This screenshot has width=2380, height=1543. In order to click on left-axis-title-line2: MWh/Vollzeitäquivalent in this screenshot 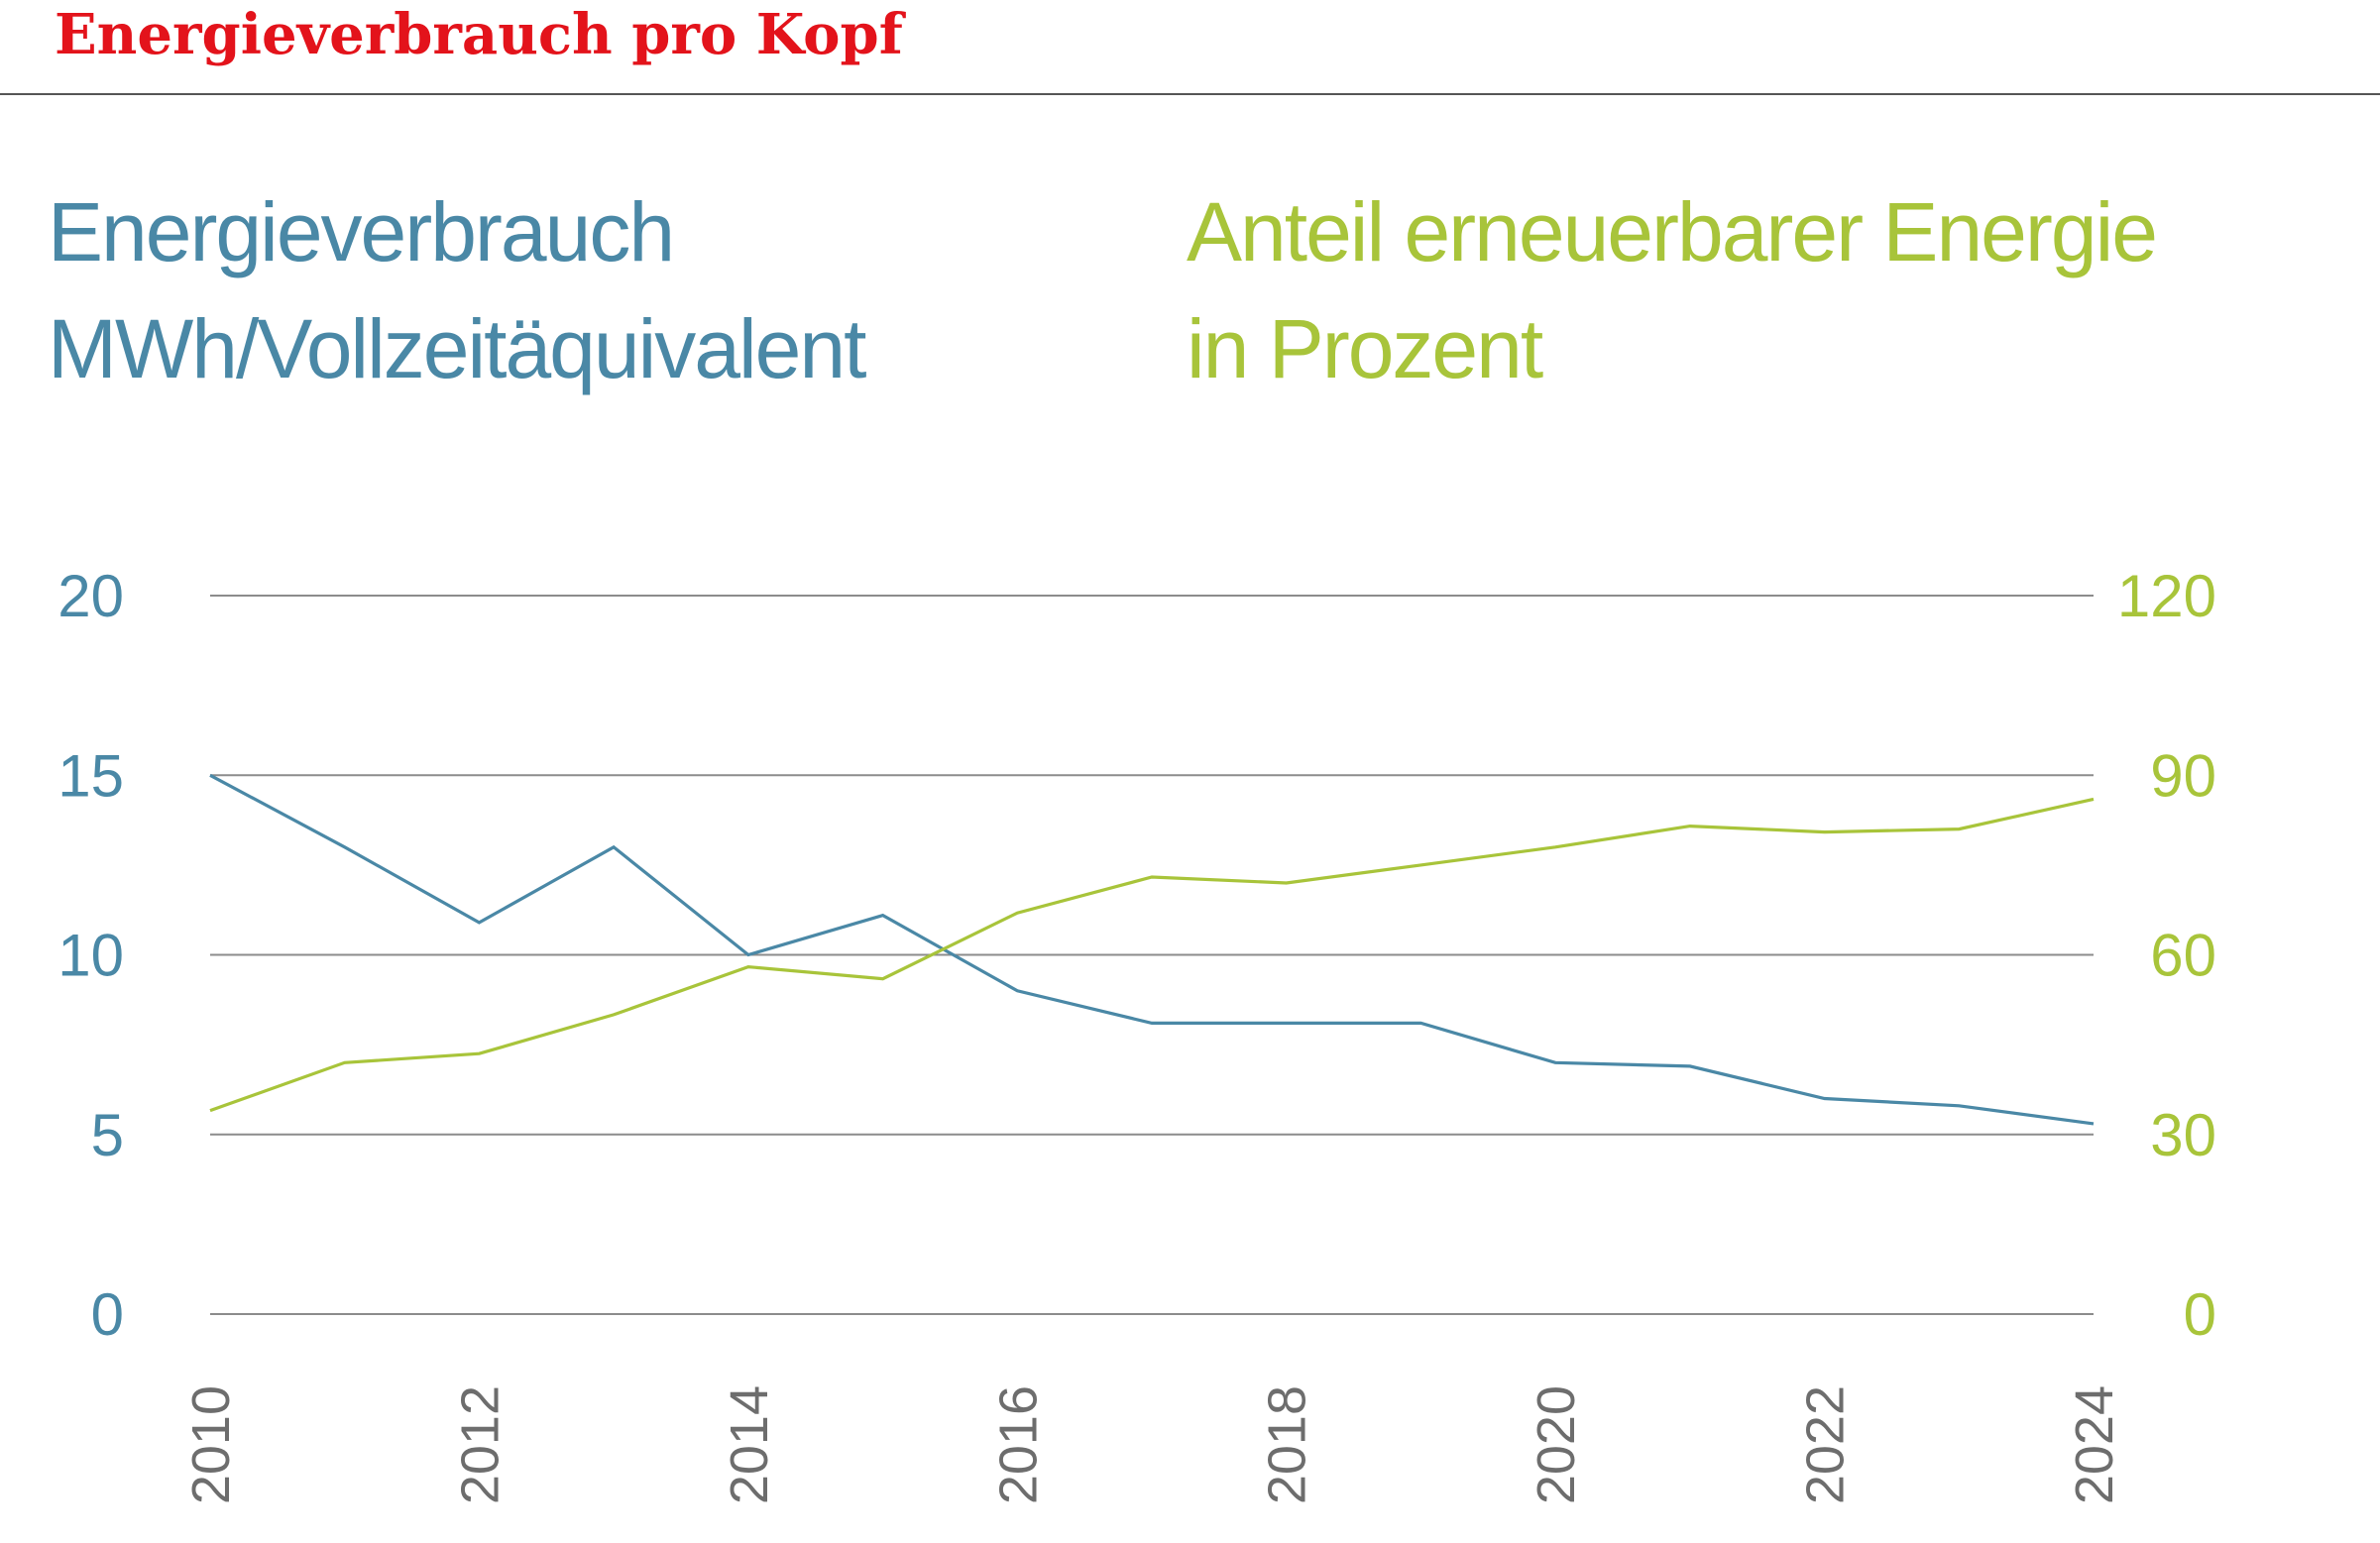, I will do `click(457, 348)`.